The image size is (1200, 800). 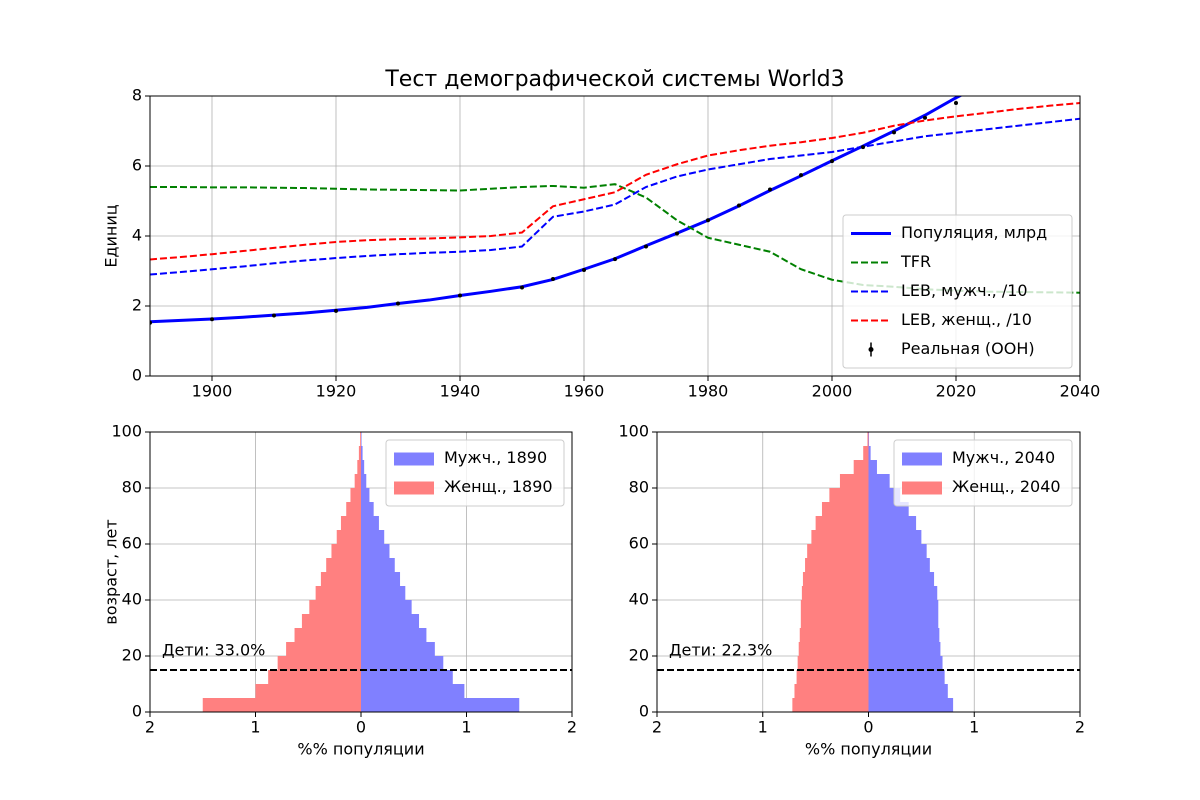 I want to click on annotation: Дети: 33.0%, so click(x=213, y=650).